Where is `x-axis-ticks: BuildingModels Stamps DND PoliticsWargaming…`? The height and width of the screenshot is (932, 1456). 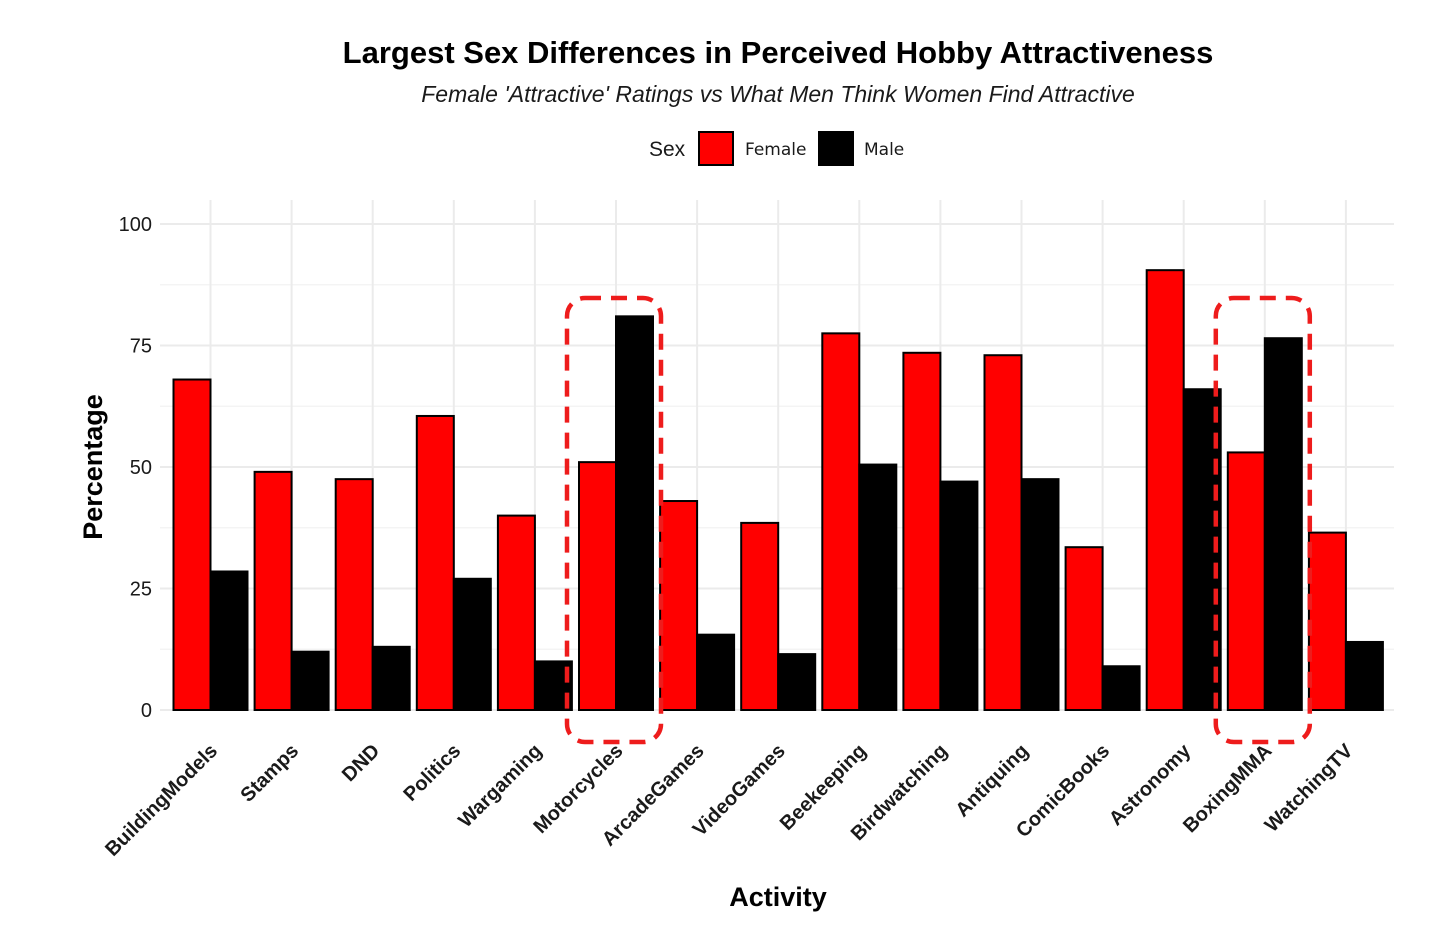 x-axis-ticks: BuildingModels Stamps DND PoliticsWargaming… is located at coordinates (729, 799).